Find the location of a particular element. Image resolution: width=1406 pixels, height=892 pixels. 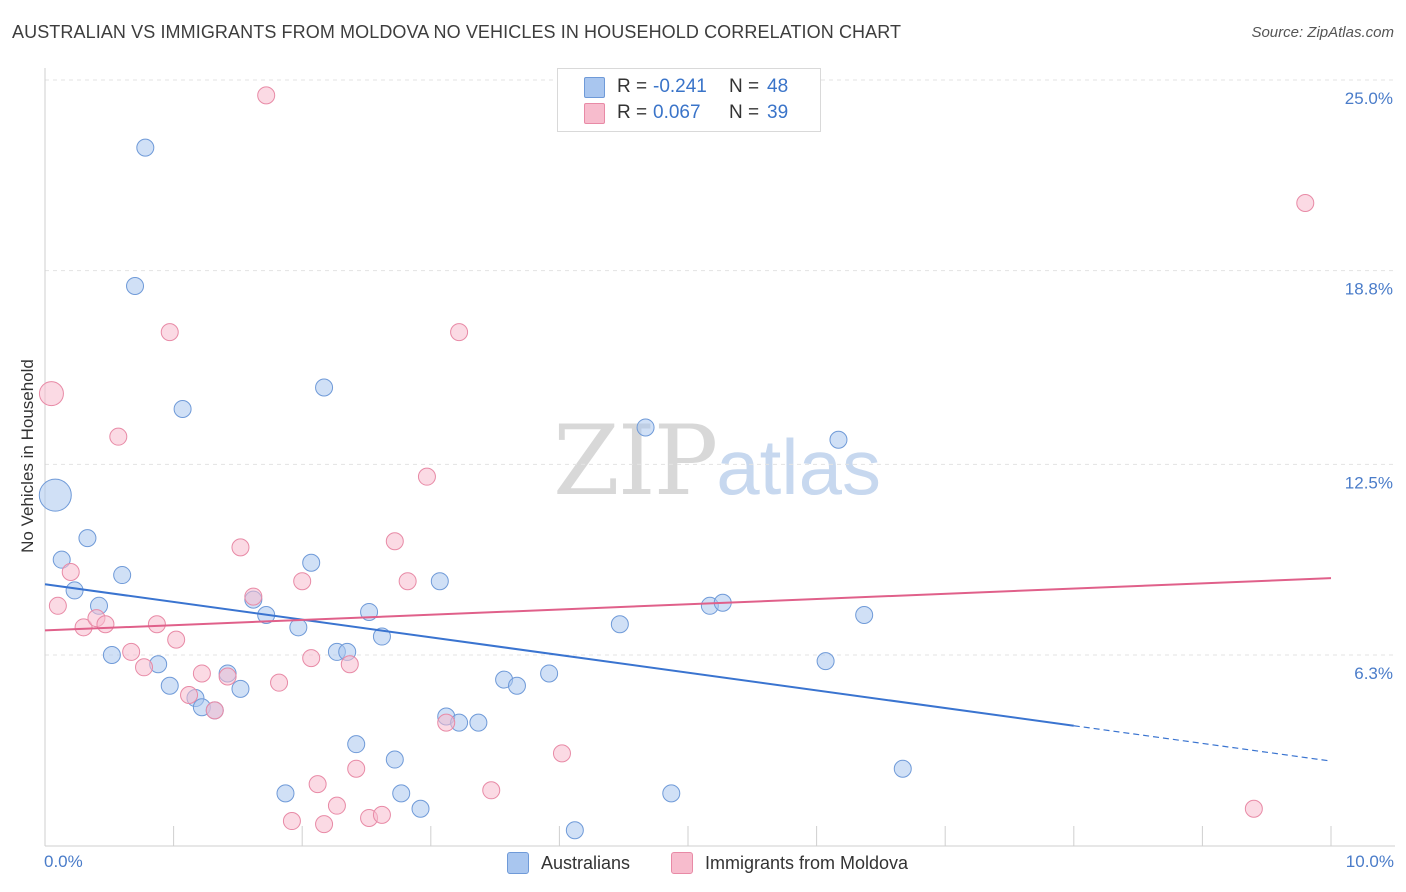

legend-row-australians: R = -0.241 N = 48 is located at coordinates (686, 87).